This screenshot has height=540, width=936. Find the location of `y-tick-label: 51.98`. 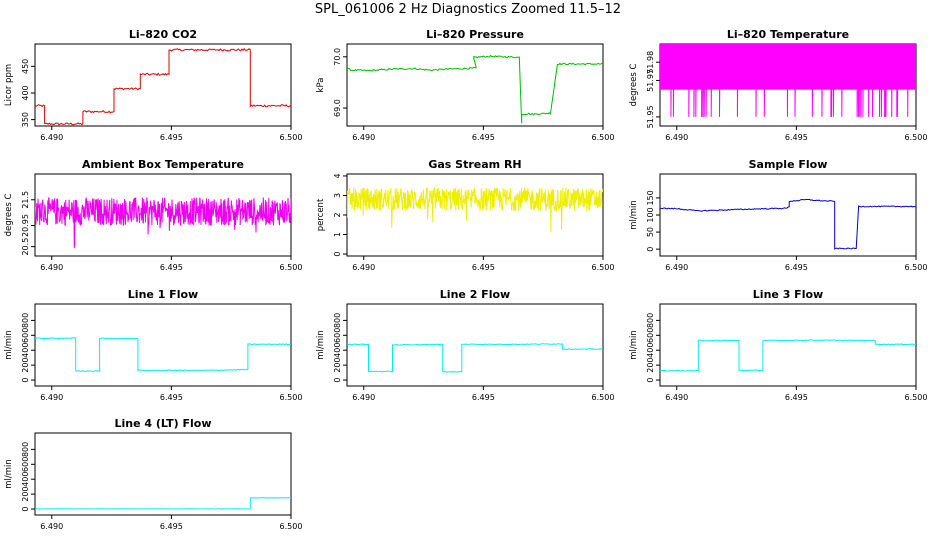

y-tick-label: 51.98 is located at coordinates (650, 62).